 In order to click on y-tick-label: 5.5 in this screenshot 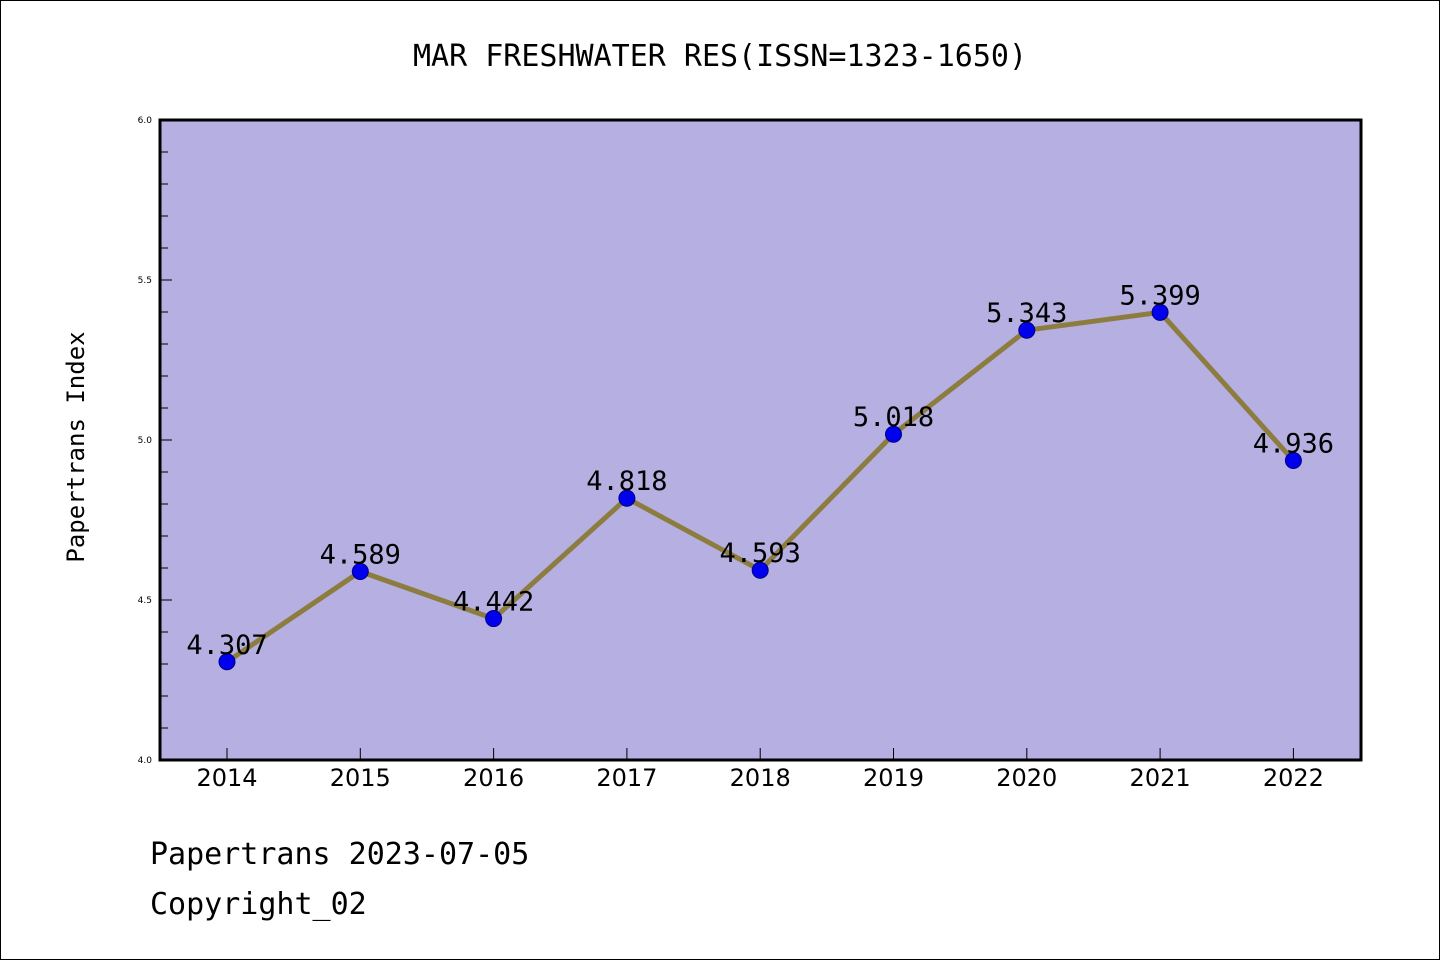, I will do `click(145, 281)`.